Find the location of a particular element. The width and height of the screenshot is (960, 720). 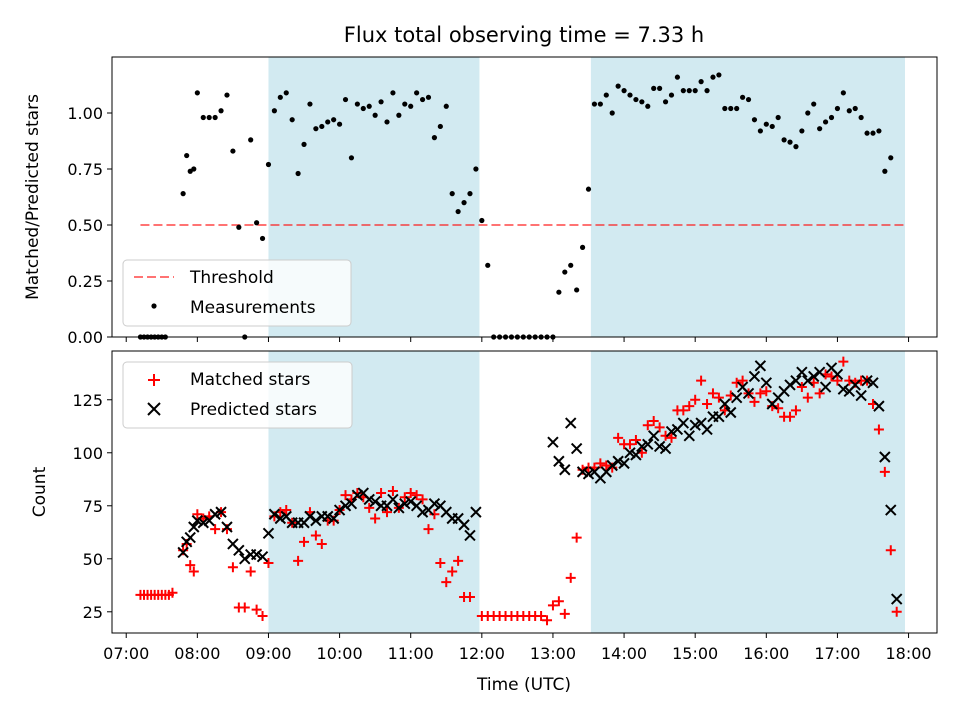

y-tick-label: 0.25 is located at coordinates (85, 281).